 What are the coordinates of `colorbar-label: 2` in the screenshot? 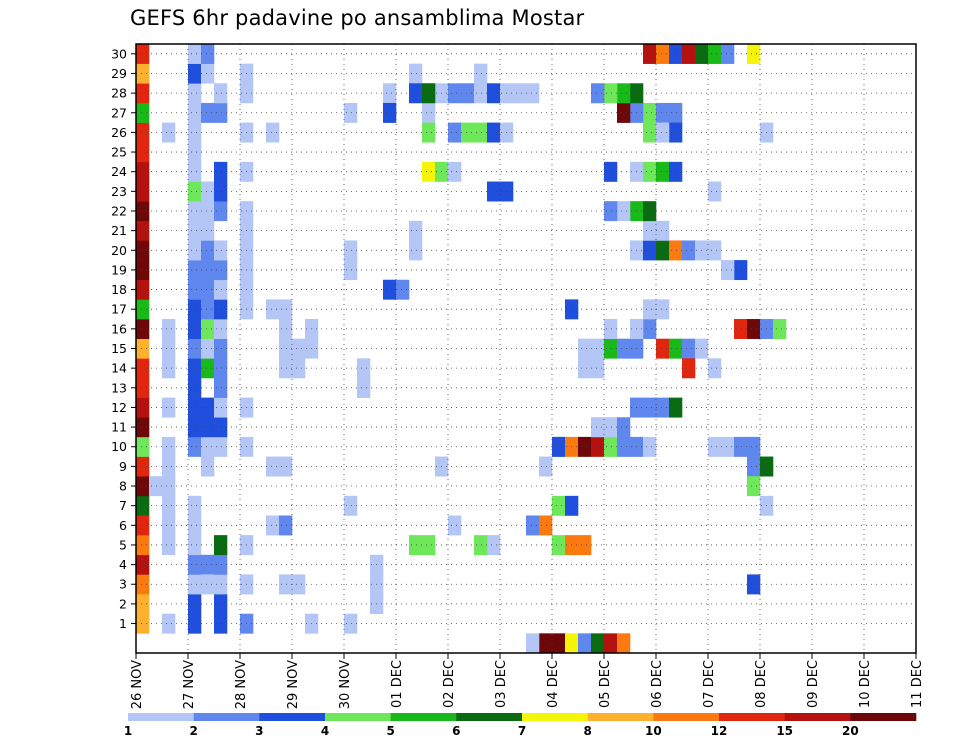 It's located at (193, 731).